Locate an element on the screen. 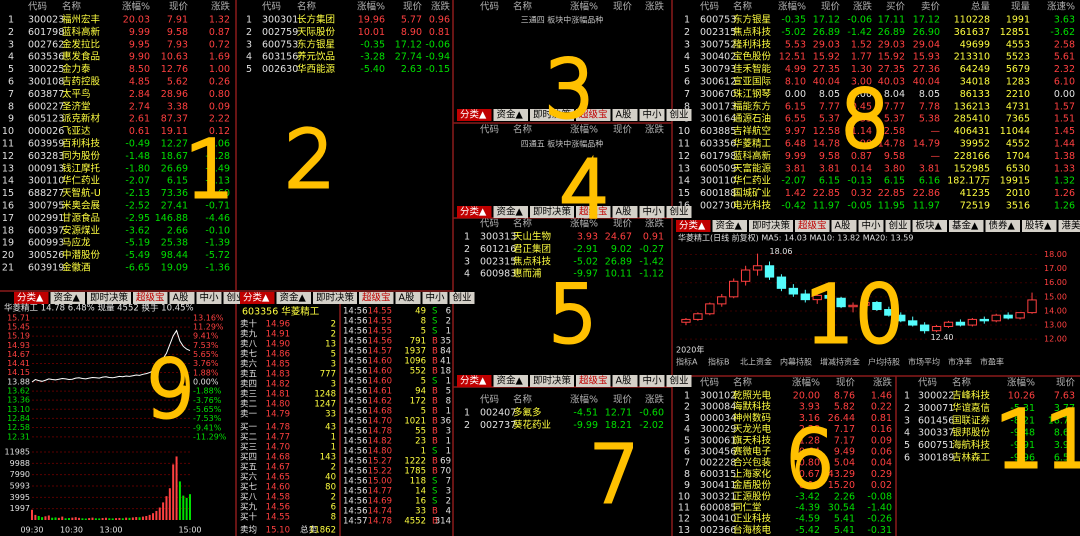 The width and height of the screenshot is (1080, 536). indicator-tab: 增减持资金 is located at coordinates (840, 362).